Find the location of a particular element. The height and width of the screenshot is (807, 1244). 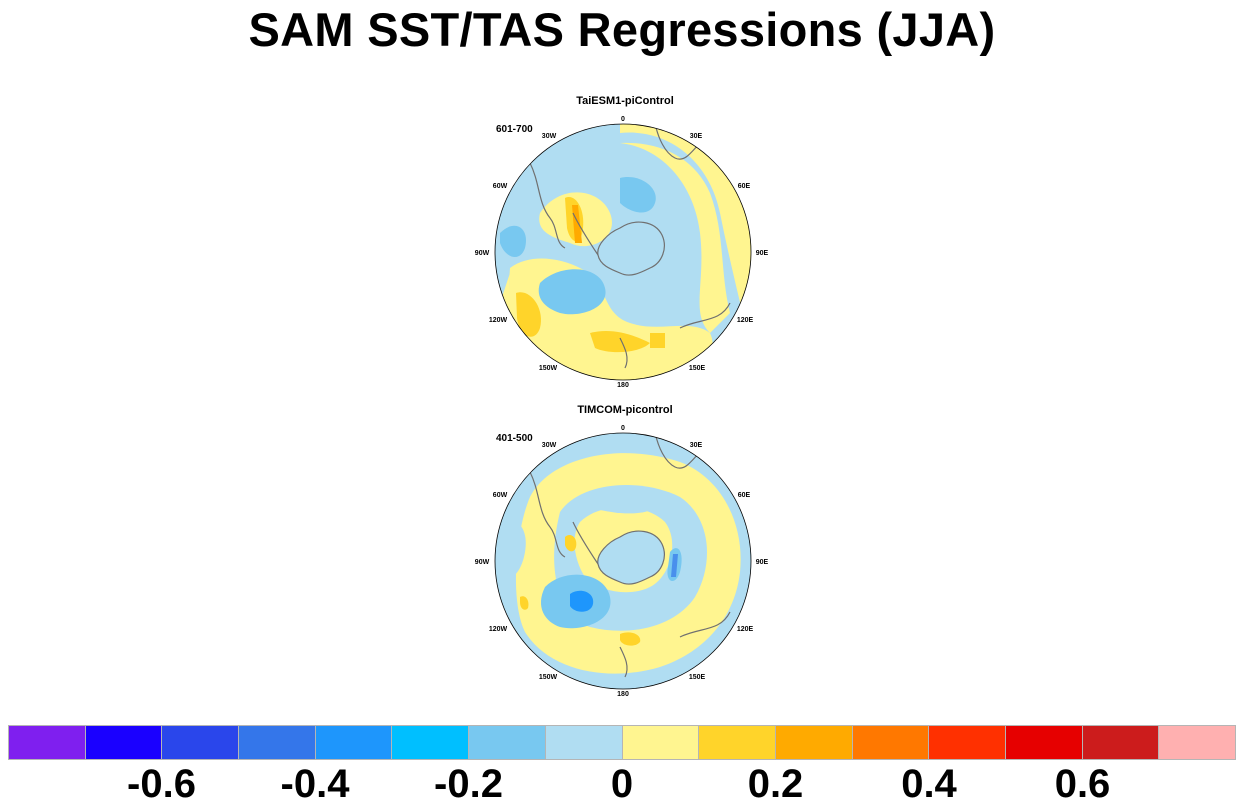

colorbar-label: 0 is located at coordinates (622, 784).